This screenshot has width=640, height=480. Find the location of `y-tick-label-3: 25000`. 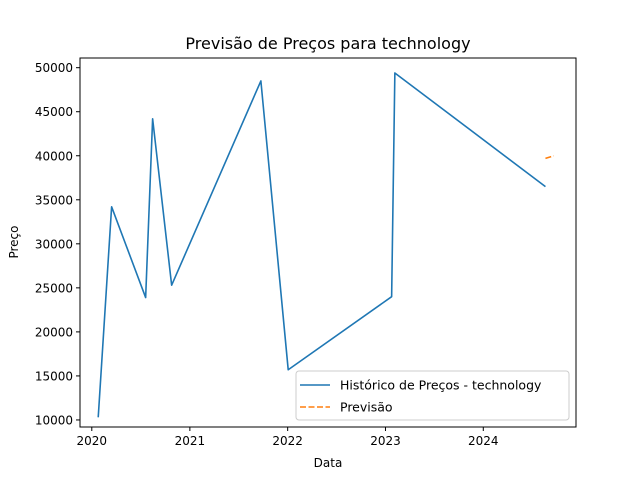

y-tick-label-3: 25000 is located at coordinates (54, 288).